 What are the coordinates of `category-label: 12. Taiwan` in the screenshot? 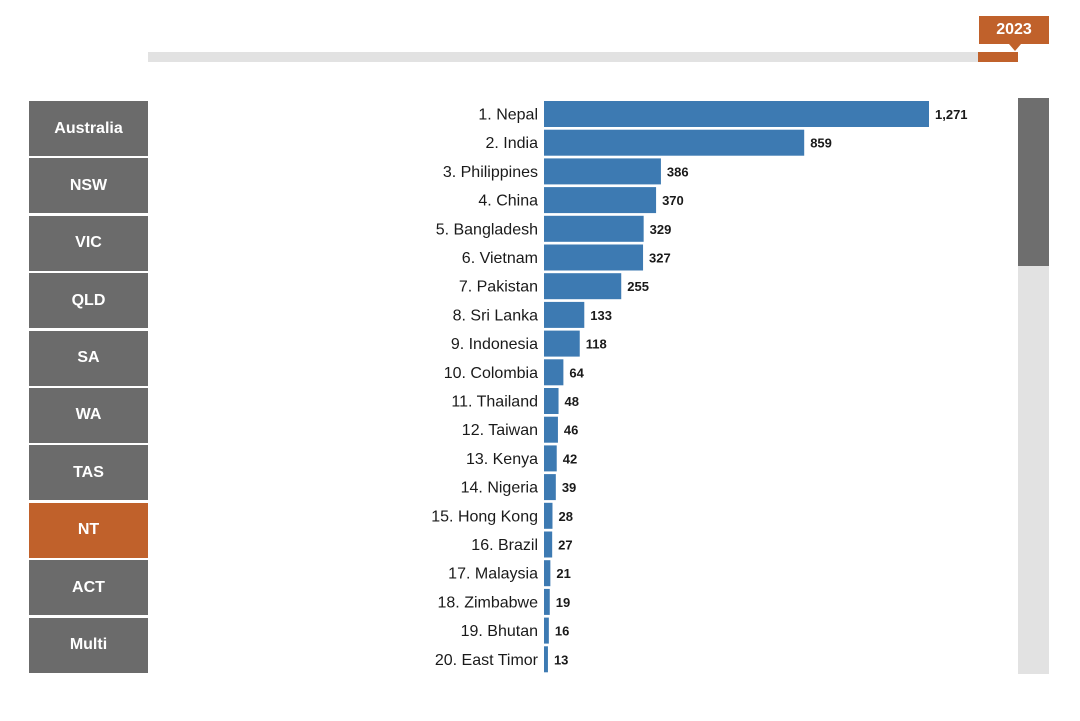 It's located at (500, 430).